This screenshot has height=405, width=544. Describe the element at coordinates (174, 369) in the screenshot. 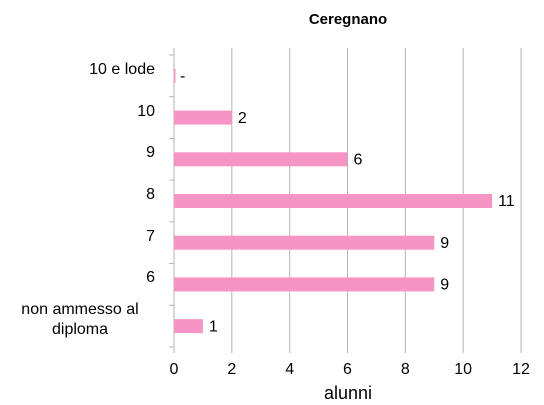

I see `x-tick-label: 0` at that location.